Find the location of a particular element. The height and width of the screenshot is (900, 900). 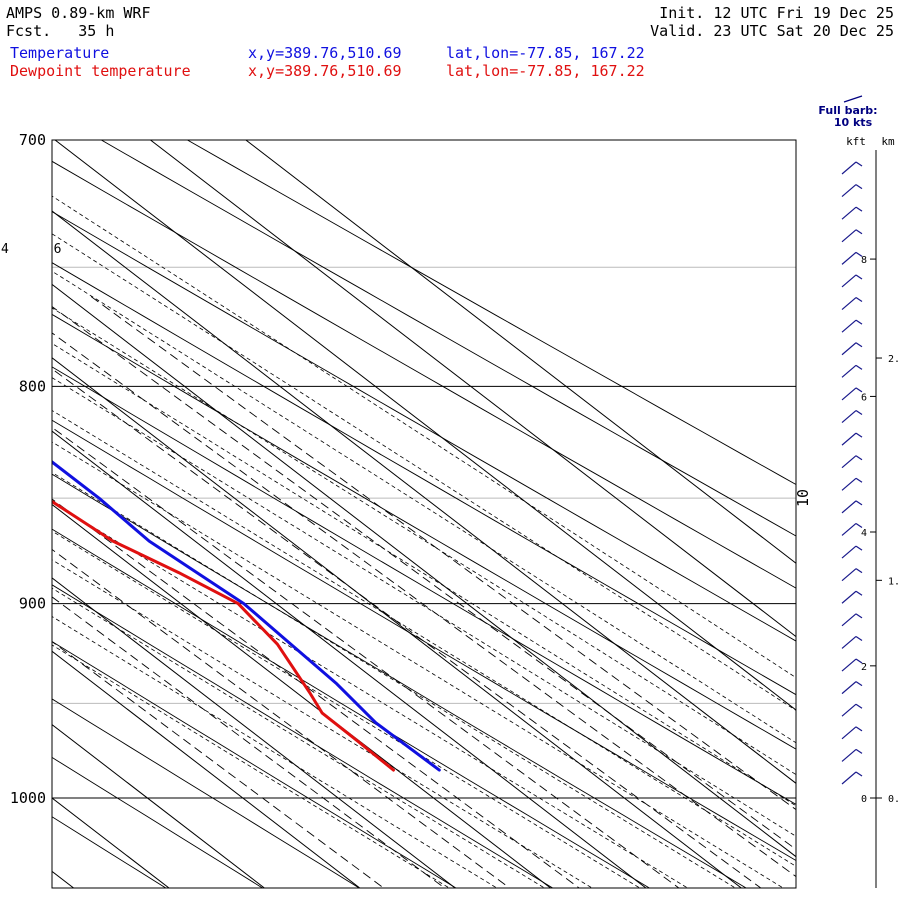

pressure-label-1000: 1000 is located at coordinates (28, 798).